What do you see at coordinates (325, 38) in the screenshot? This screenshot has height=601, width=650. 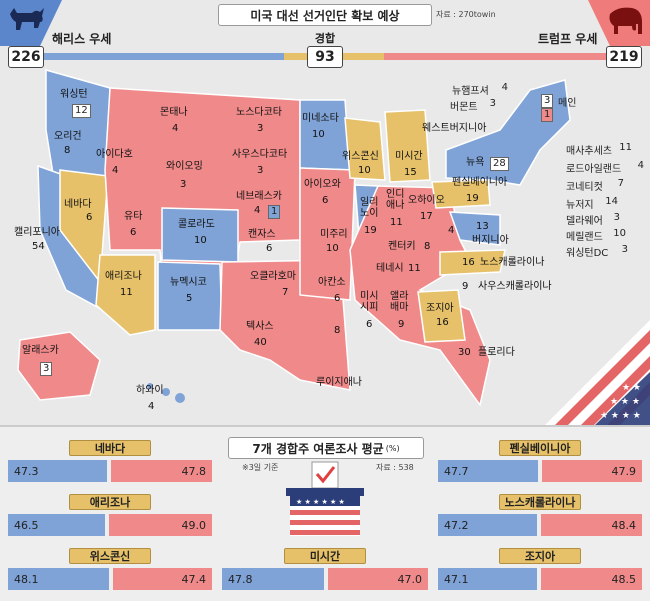 I see `tossup-label: 경합` at bounding box center [325, 38].